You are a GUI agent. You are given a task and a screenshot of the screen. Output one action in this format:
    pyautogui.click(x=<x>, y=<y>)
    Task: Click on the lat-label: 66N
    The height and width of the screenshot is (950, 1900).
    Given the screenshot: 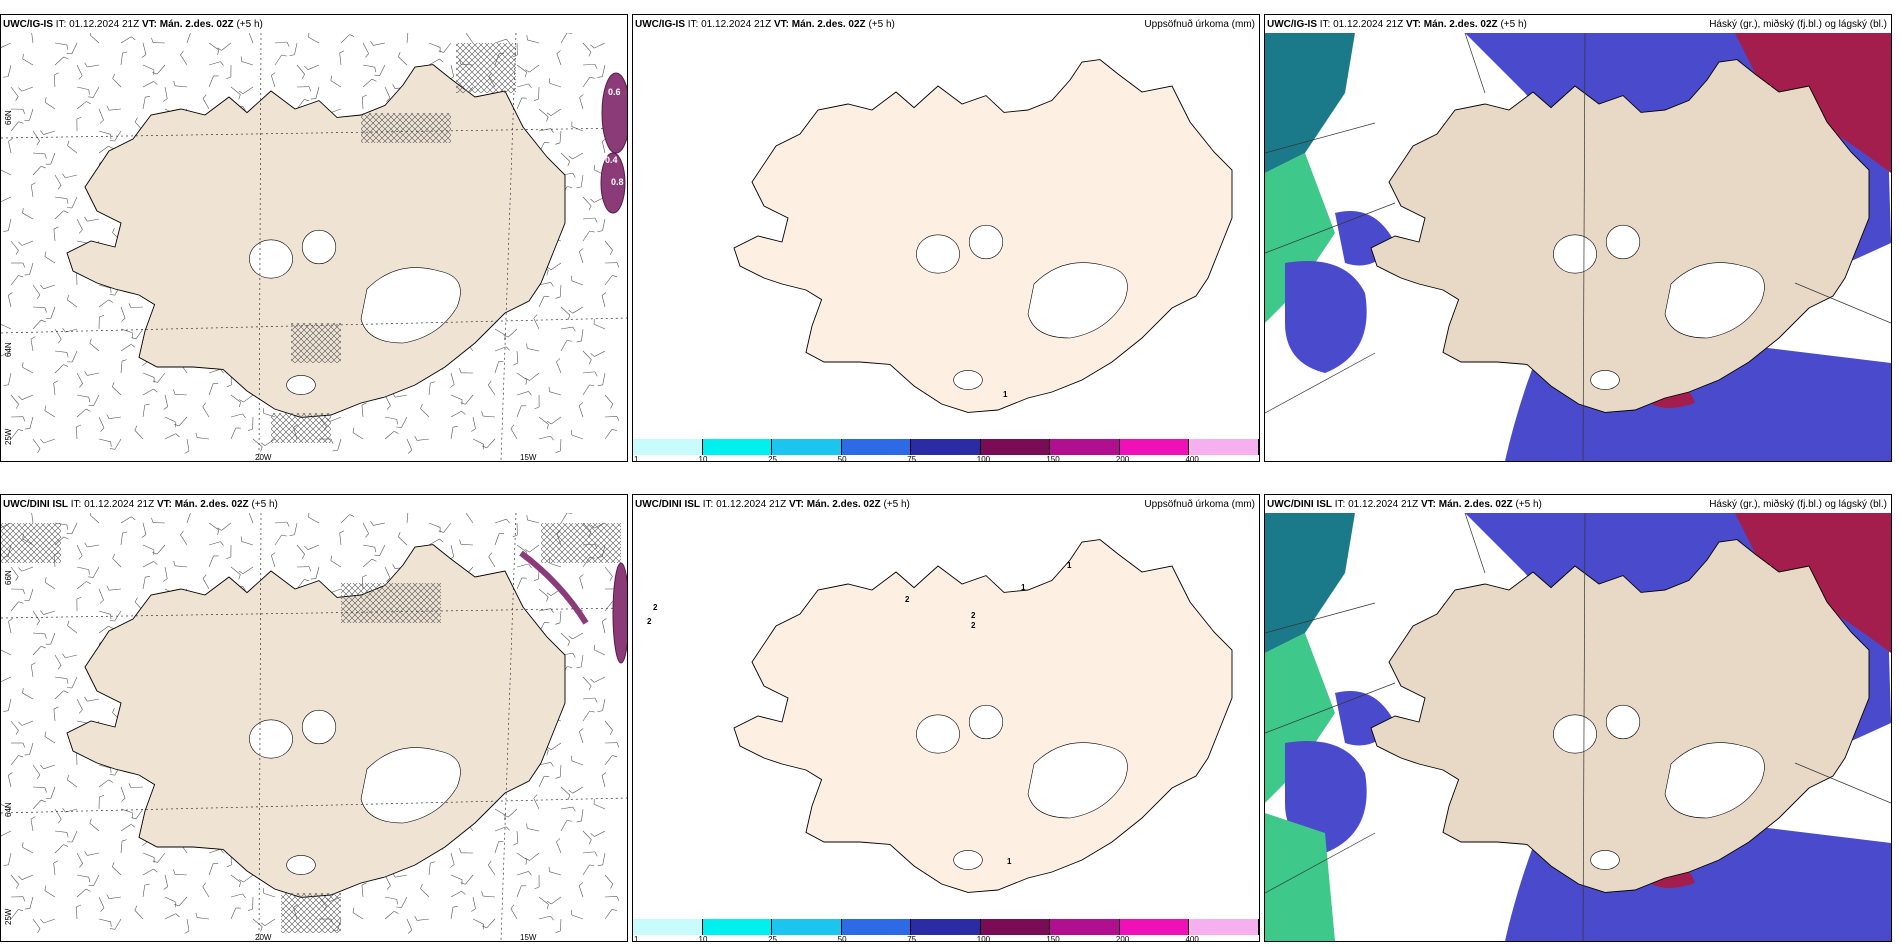 What is the action you would take?
    pyautogui.click(x=8, y=117)
    